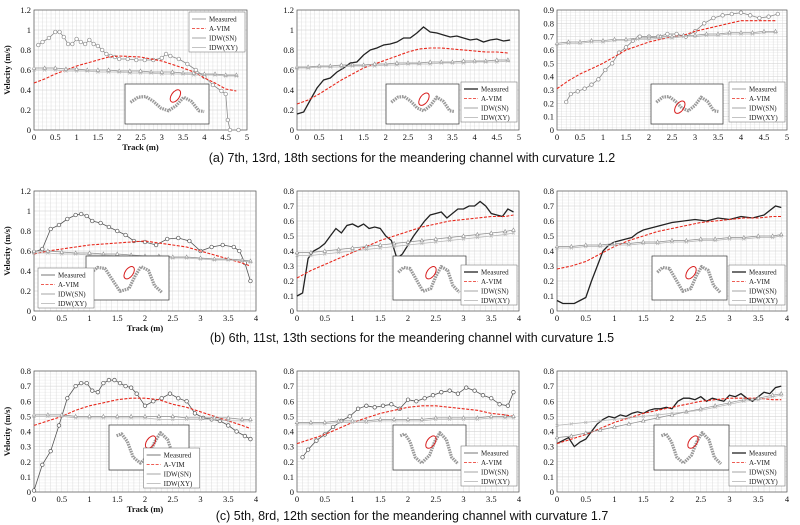 The width and height of the screenshot is (800, 525). I want to click on y-tick-label: 0.1, so click(288, 477).